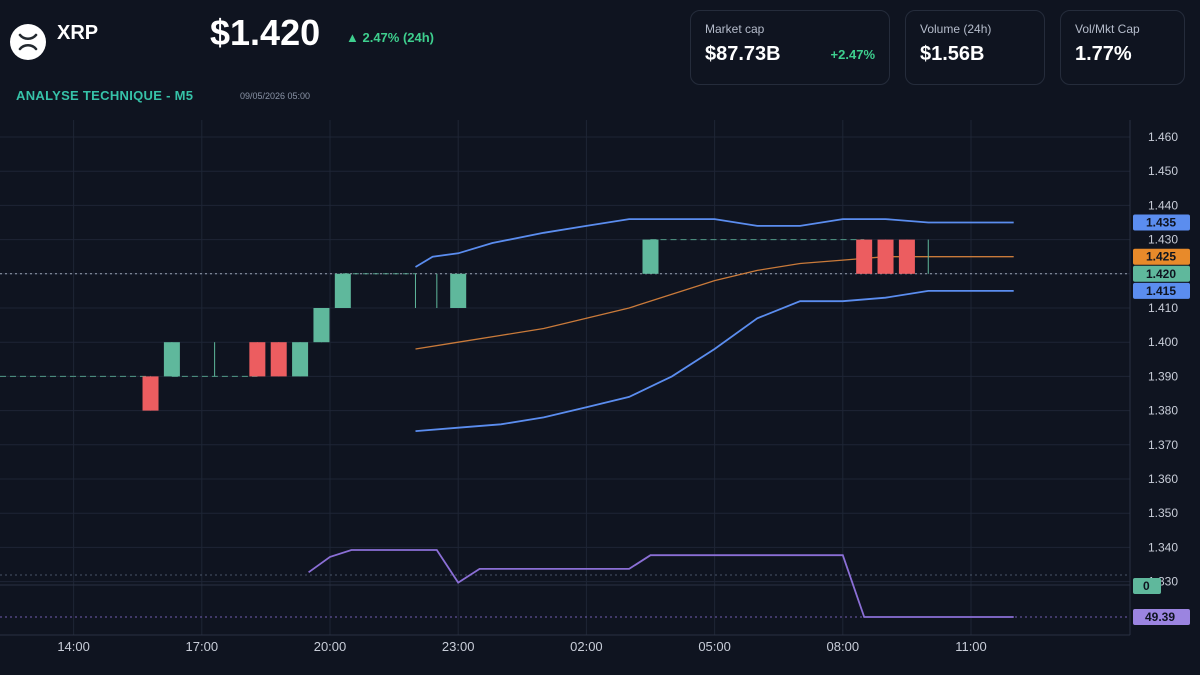  What do you see at coordinates (790, 47) in the screenshot?
I see `market-cap-card: Market cap $87.73B +2.47%` at bounding box center [790, 47].